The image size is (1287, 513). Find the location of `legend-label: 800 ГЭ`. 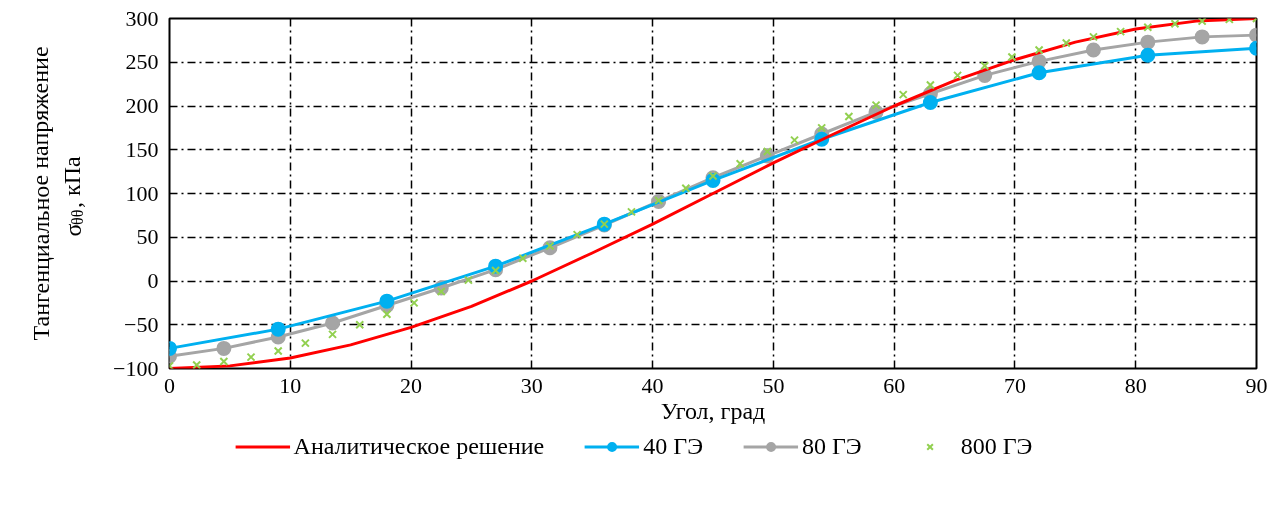

legend-label: 800 ГЭ is located at coordinates (996, 446).